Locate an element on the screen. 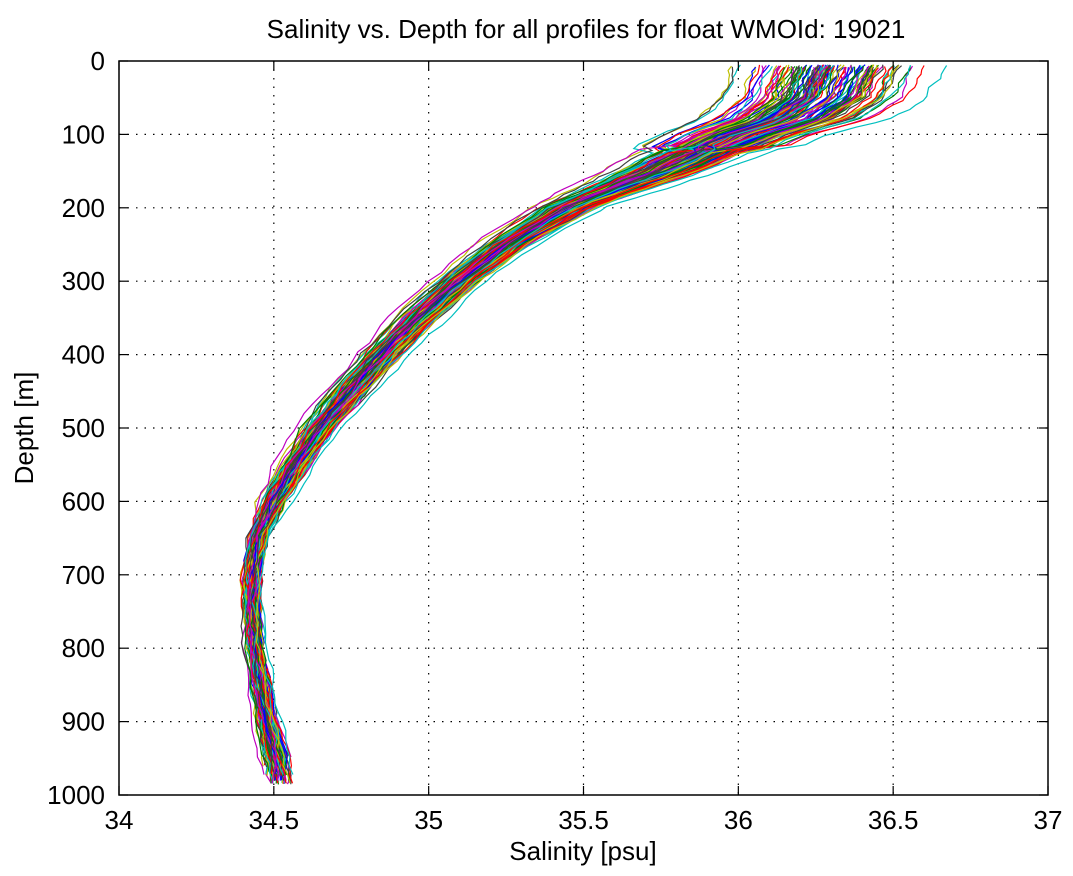  y-tick-label: 700 is located at coordinates (83, 575).